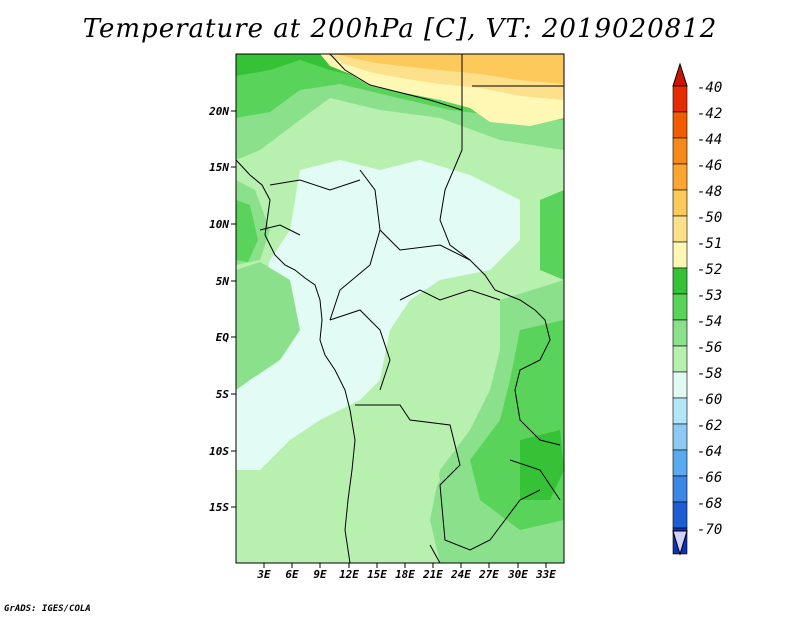 This screenshot has width=800, height=618. I want to click on colorbar-label: -64, so click(709, 452).